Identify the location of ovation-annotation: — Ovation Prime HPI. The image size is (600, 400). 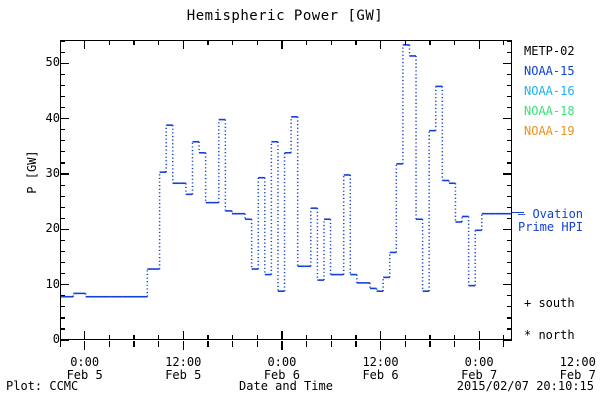
(550, 221).